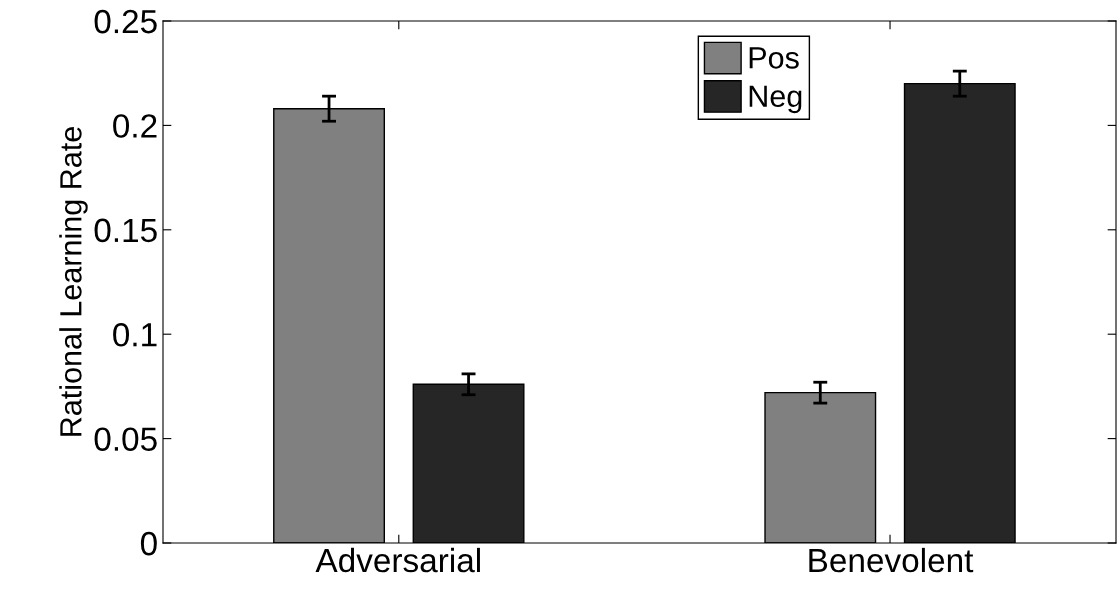 This screenshot has height=605, width=1118. Describe the element at coordinates (125, 21) in the screenshot. I see `y-tick-label: 0.25` at that location.